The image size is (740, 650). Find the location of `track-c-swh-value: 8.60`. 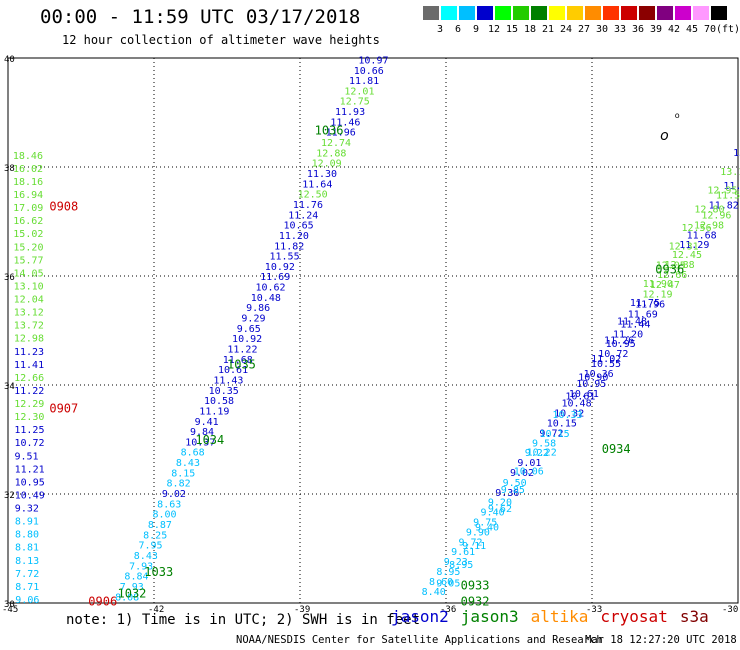

track-c-swh-value: 8.60 is located at coordinates (441, 582).